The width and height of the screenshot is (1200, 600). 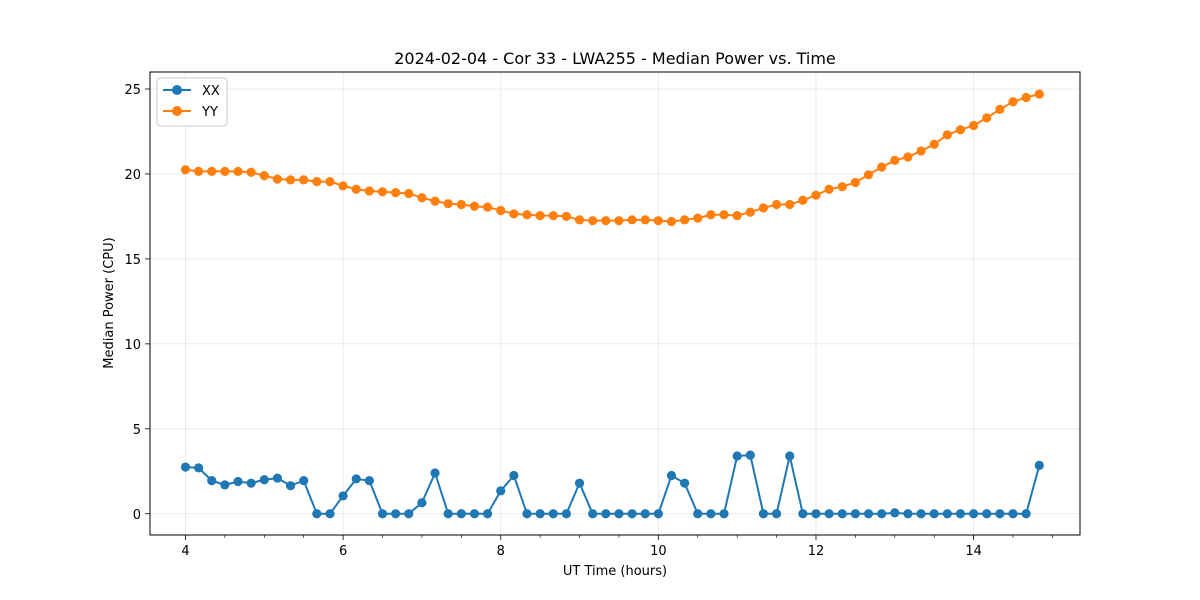 I want to click on x-tick-label: 12, so click(x=816, y=551).